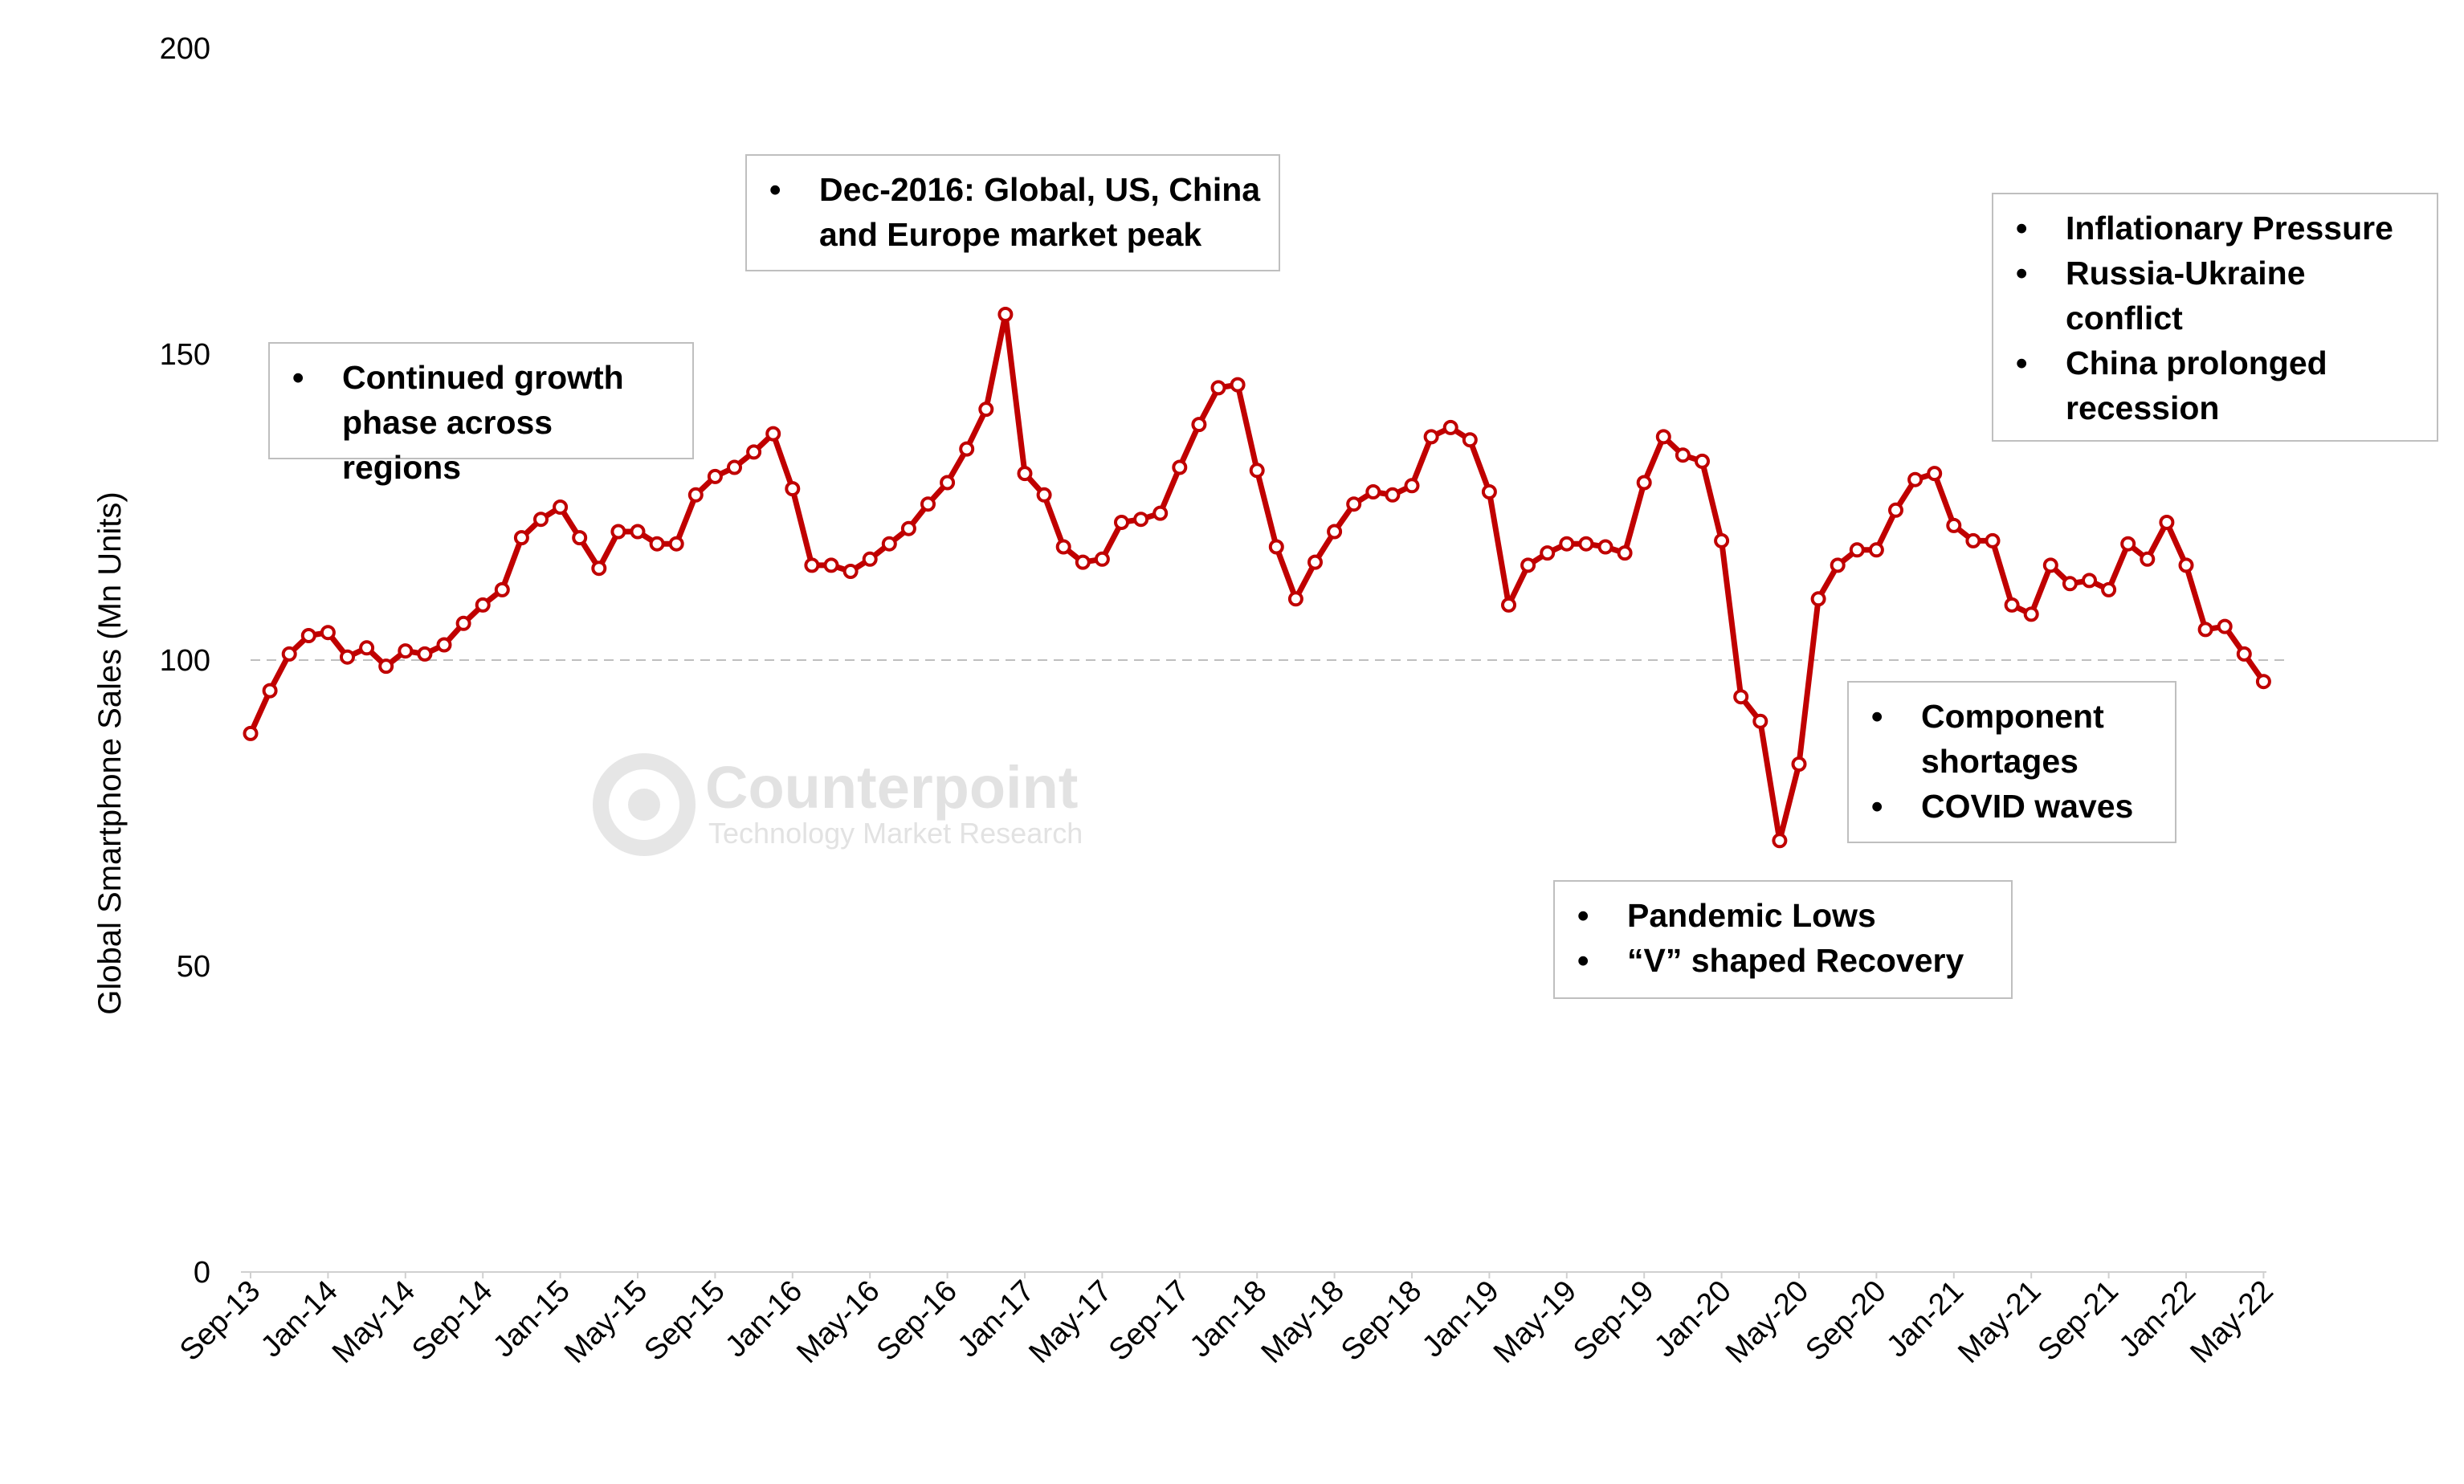  I want to click on y-tick-label: 100, so click(185, 661).